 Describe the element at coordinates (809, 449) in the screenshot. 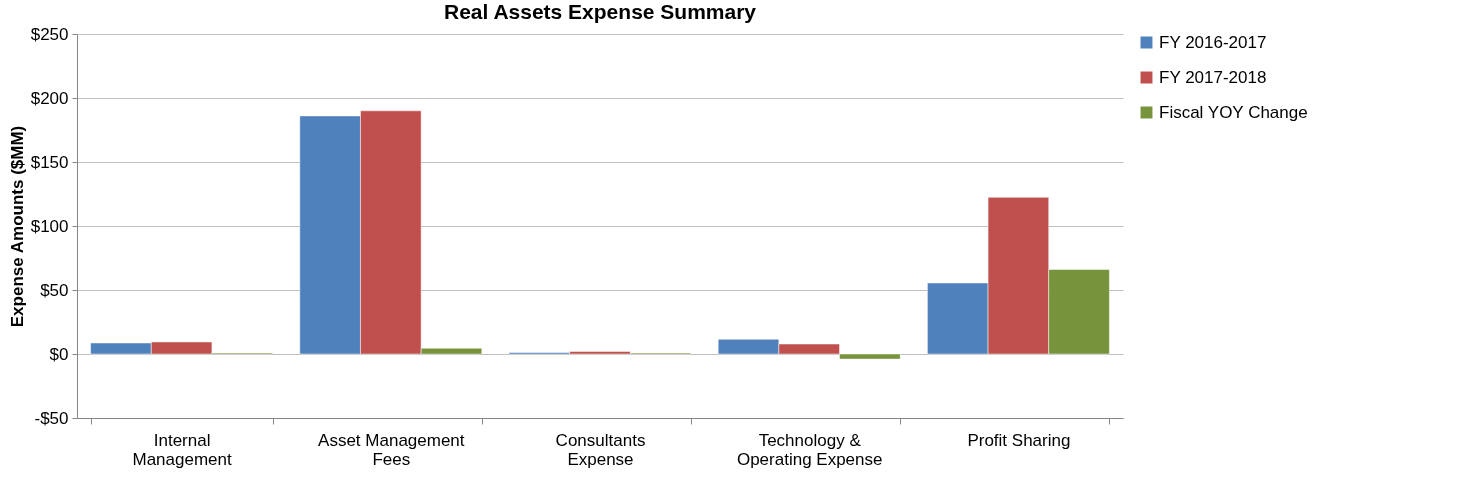

I see `x-tick-label: Technology & Operating Expense` at that location.